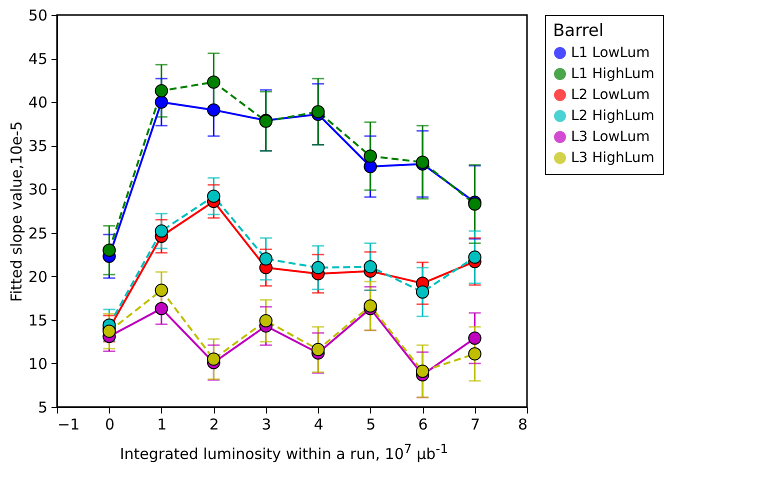 The height and width of the screenshot is (487, 767). What do you see at coordinates (43, 407) in the screenshot?
I see `y-tick-label: 5` at bounding box center [43, 407].